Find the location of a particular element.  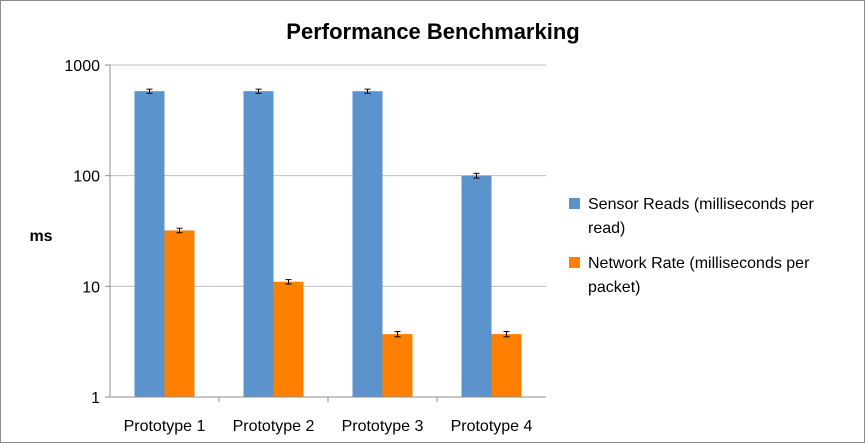

bar-s1-c1 is located at coordinates (149, 244).